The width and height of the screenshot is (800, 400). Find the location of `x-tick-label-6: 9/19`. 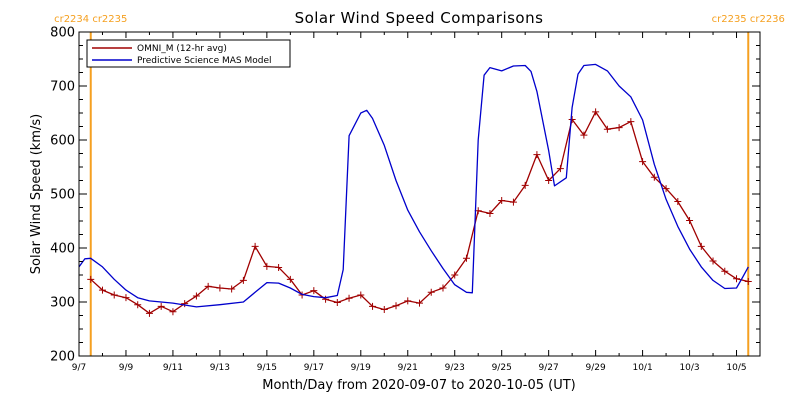

x-tick-label-6: 9/19 is located at coordinates (361, 368).